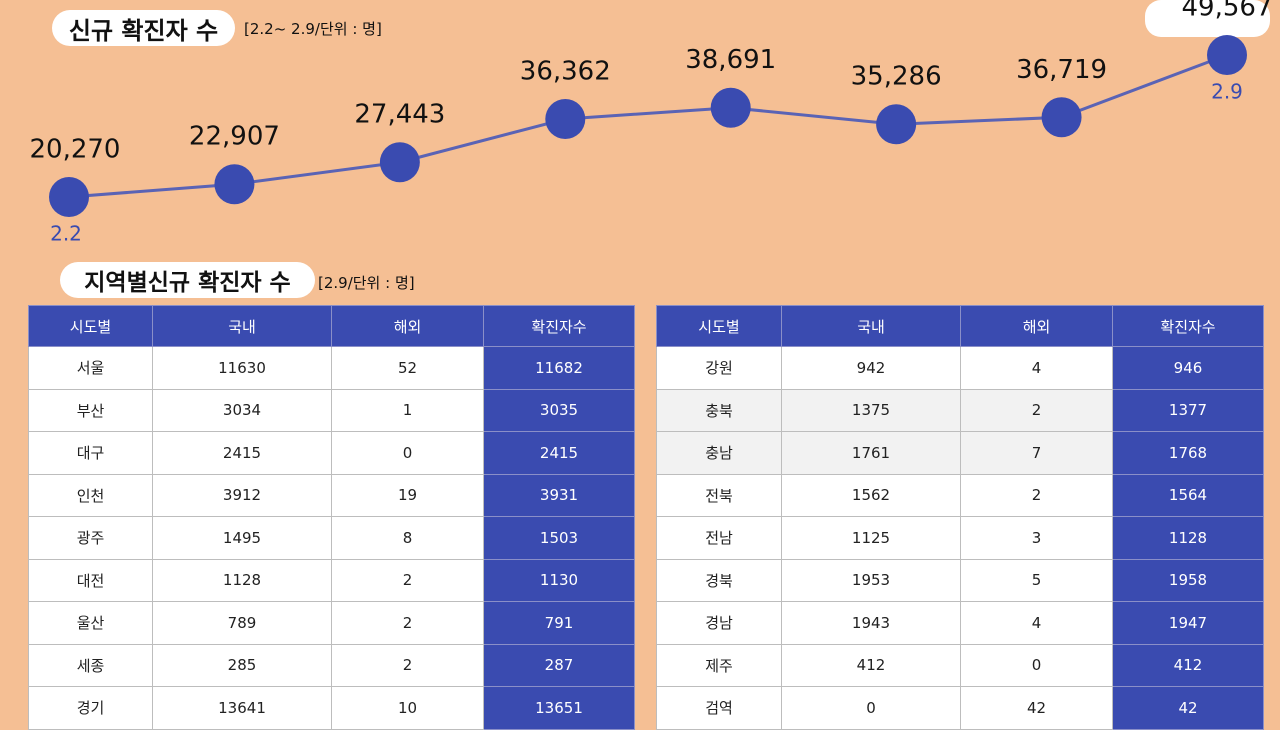 This screenshot has height=730, width=1280. Describe the element at coordinates (90, 410) in the screenshot. I see `region-cell: 부산` at that location.